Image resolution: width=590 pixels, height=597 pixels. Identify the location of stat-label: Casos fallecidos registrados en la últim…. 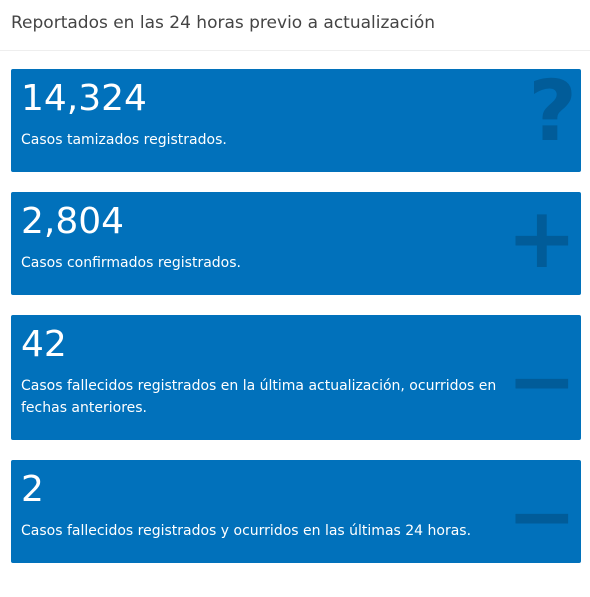
(259, 397).